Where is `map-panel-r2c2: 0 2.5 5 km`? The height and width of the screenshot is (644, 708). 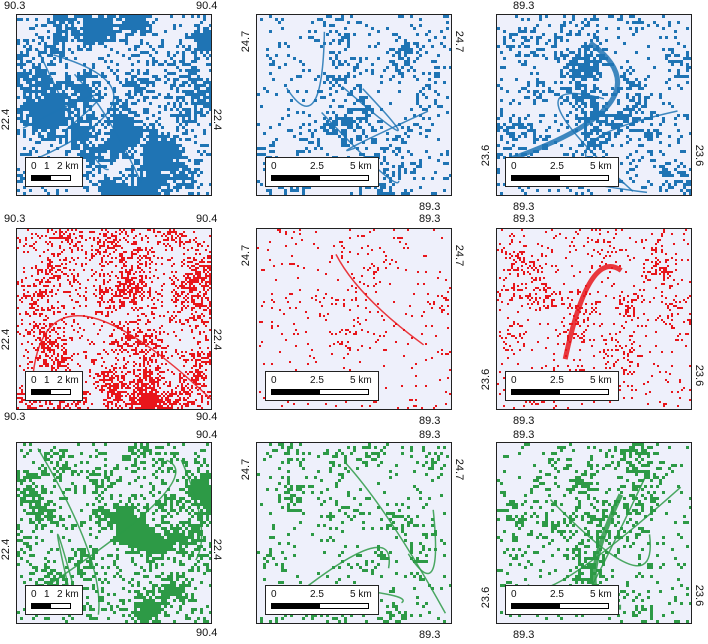 map-panel-r2c2: 0 2.5 5 km is located at coordinates (354, 319).